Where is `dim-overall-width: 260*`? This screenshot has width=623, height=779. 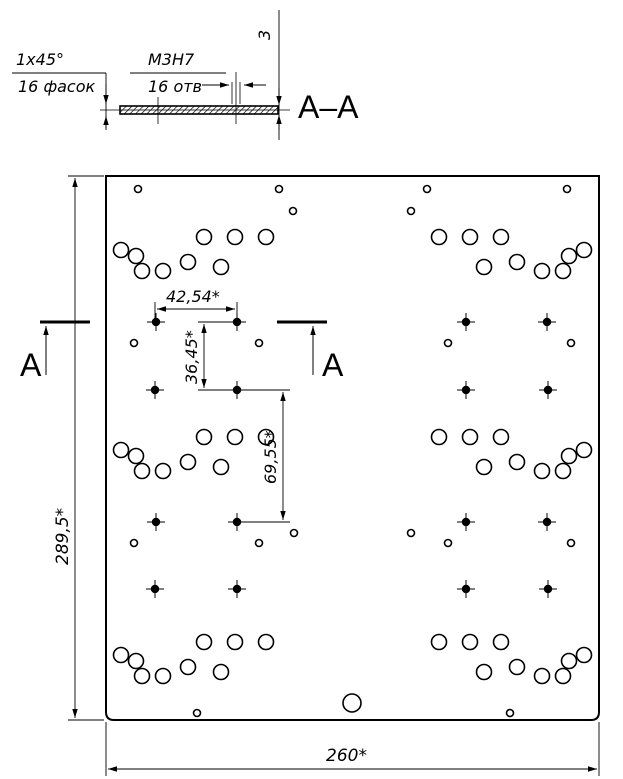
dim-overall-width: 260* is located at coordinates (352, 749).